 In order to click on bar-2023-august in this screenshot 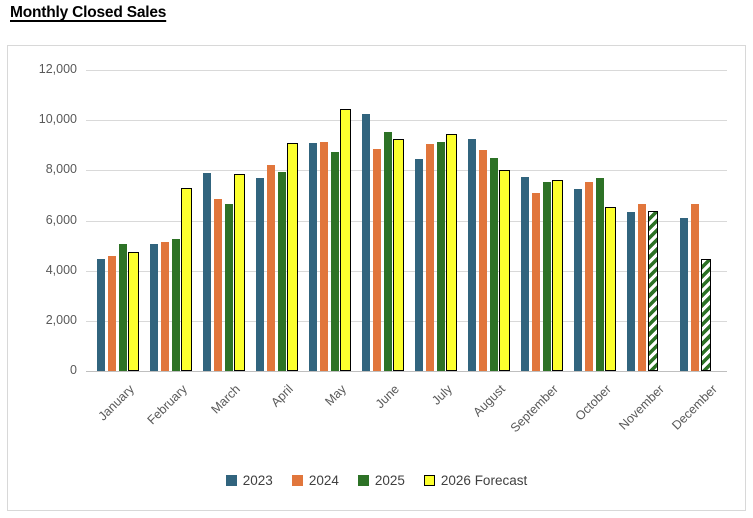, I will do `click(472, 255)`.